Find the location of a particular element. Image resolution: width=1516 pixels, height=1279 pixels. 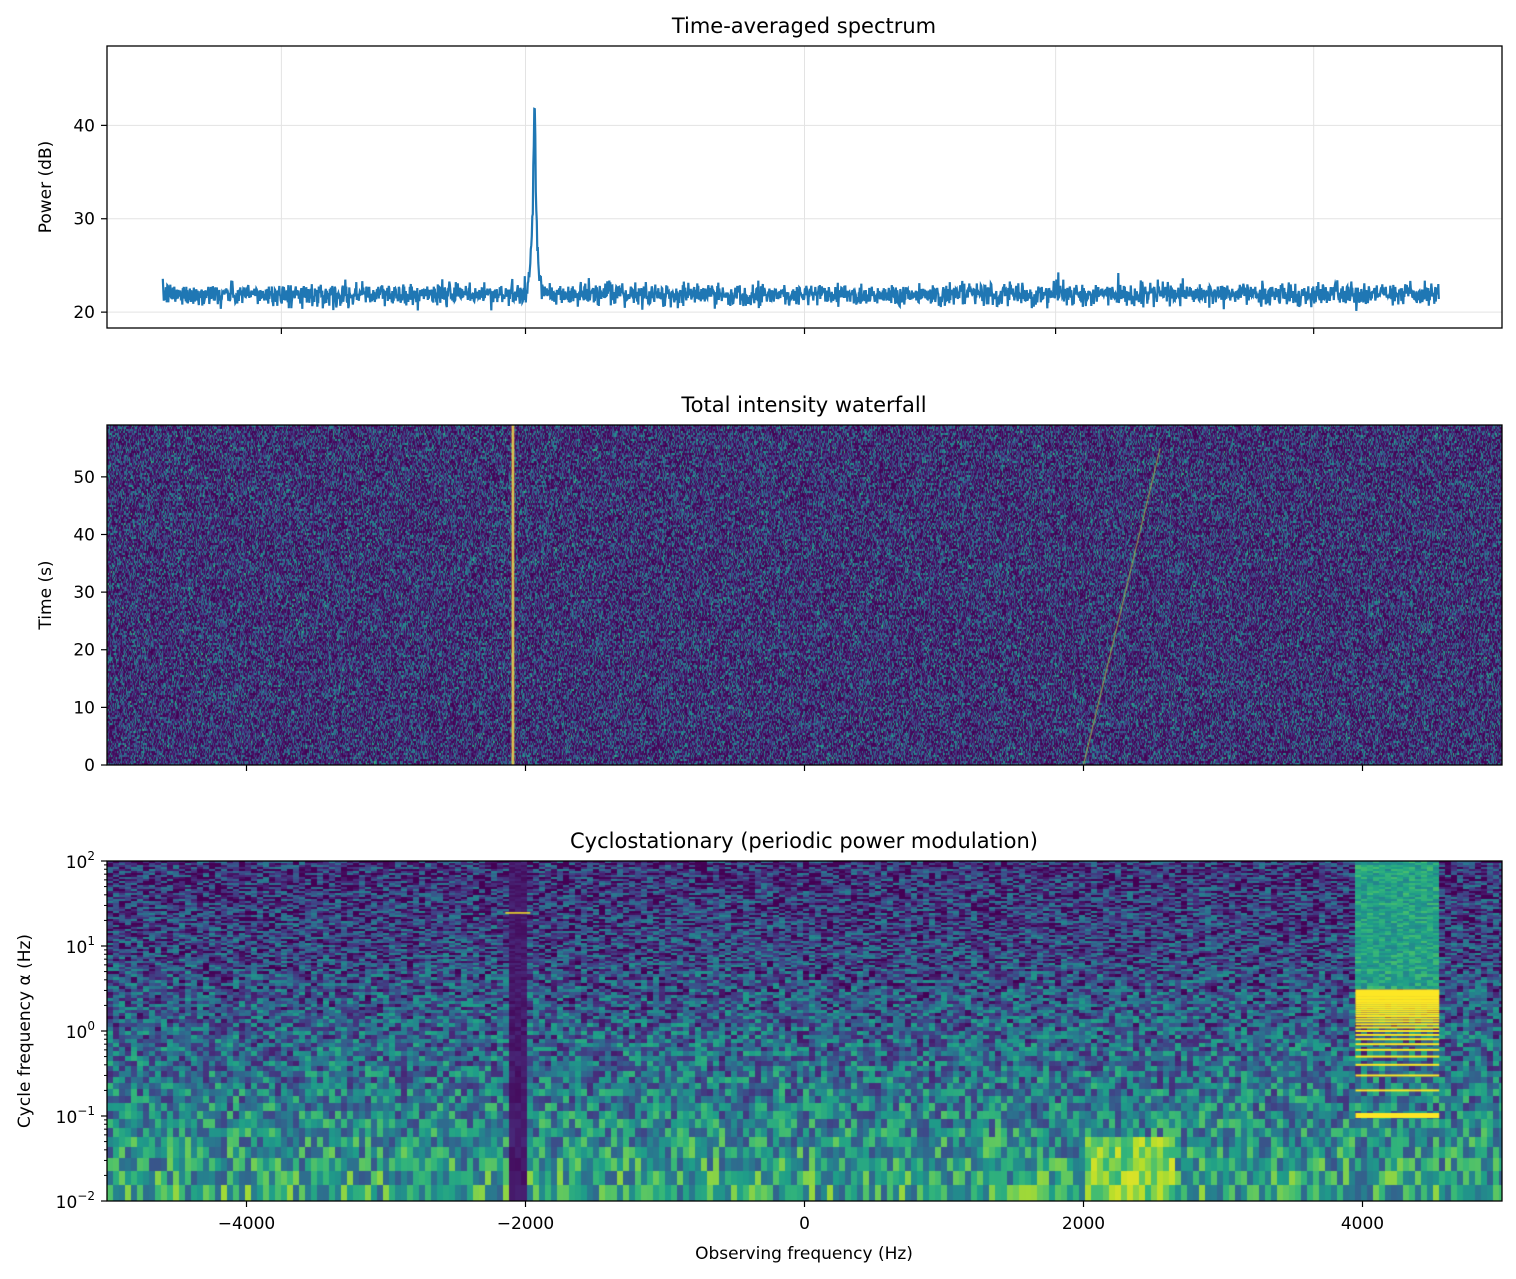

cyclo-y-ticks: 10⁻² 10⁻¹ 10⁰ 10¹ 10² is located at coordinates (81, 1031).